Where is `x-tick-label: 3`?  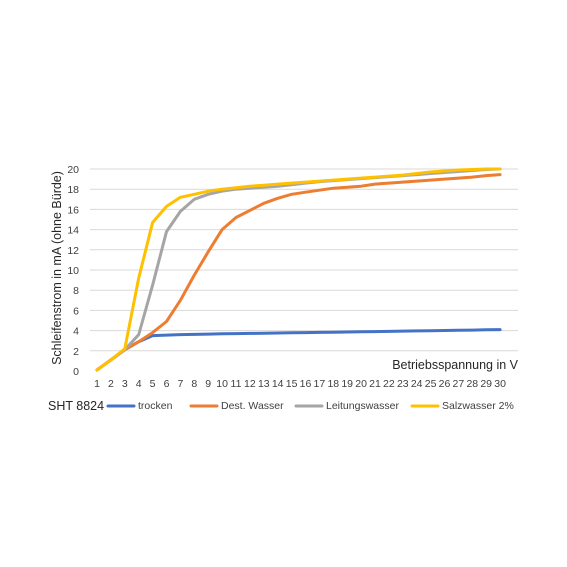 x-tick-label: 3 is located at coordinates (125, 384).